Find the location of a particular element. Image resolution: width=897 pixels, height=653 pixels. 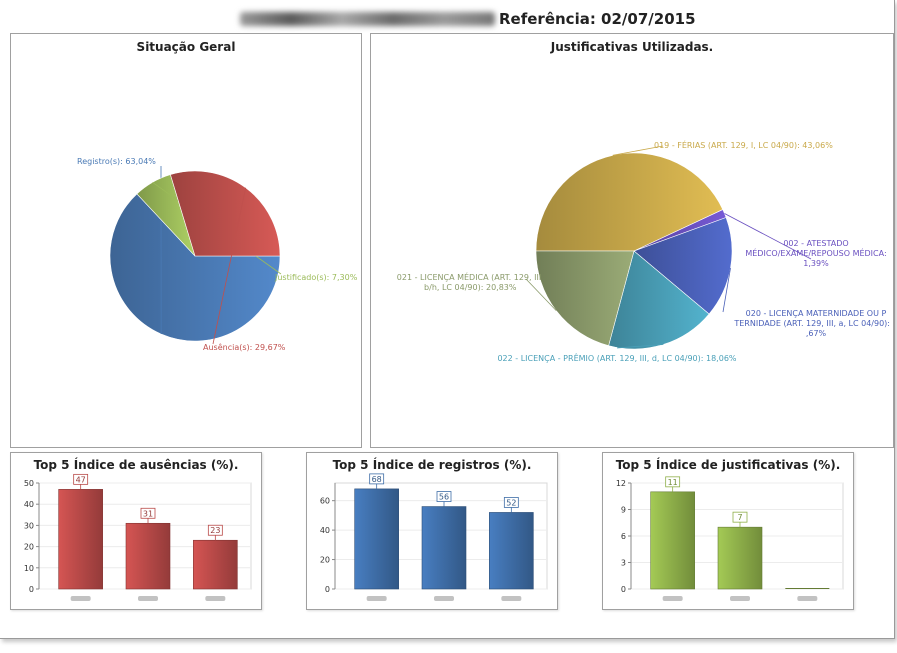

situacao-pie-leader-line is located at coordinates (229, 266).